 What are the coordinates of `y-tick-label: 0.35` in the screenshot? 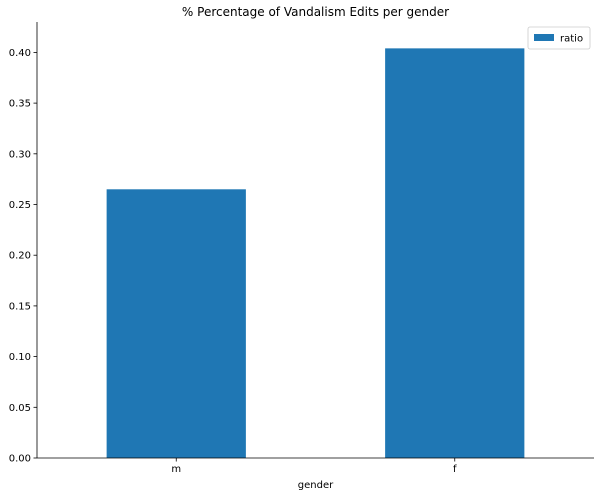 It's located at (20, 104).